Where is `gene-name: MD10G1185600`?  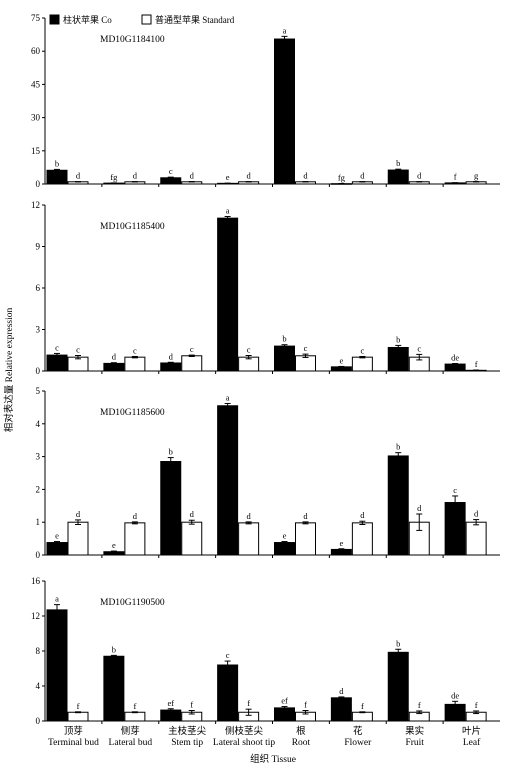 gene-name: MD10G1185600 is located at coordinates (132, 413).